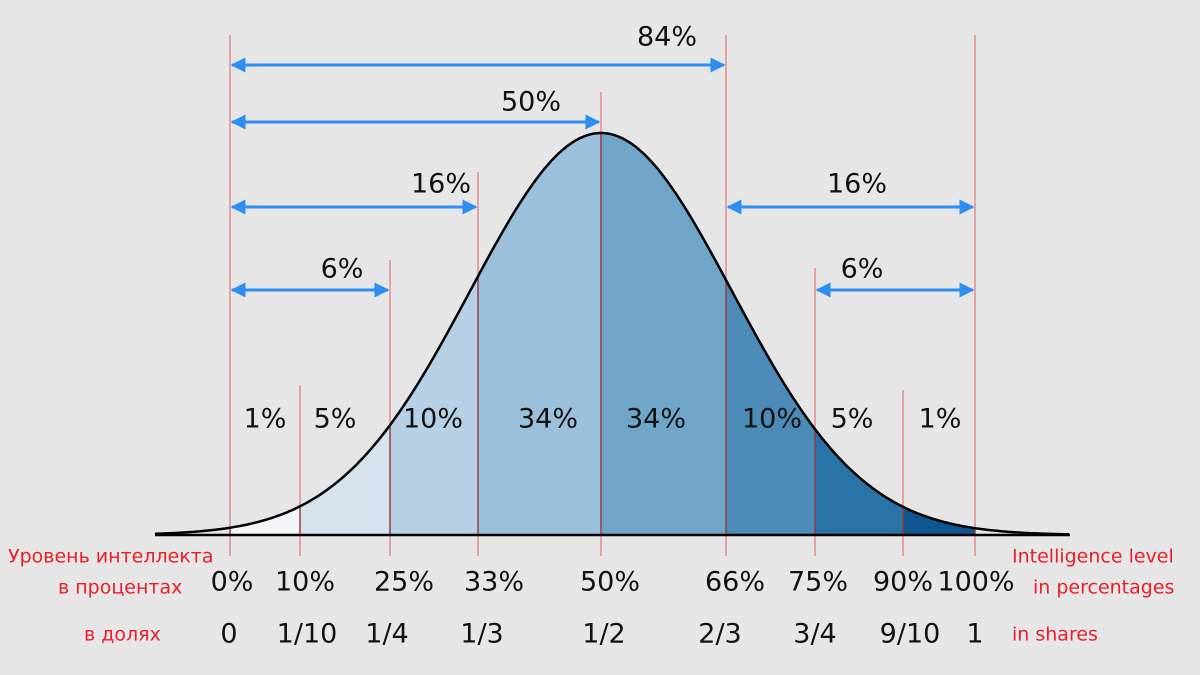 This screenshot has width=1200, height=675. I want to click on percent-tick: 66%, so click(735, 582).